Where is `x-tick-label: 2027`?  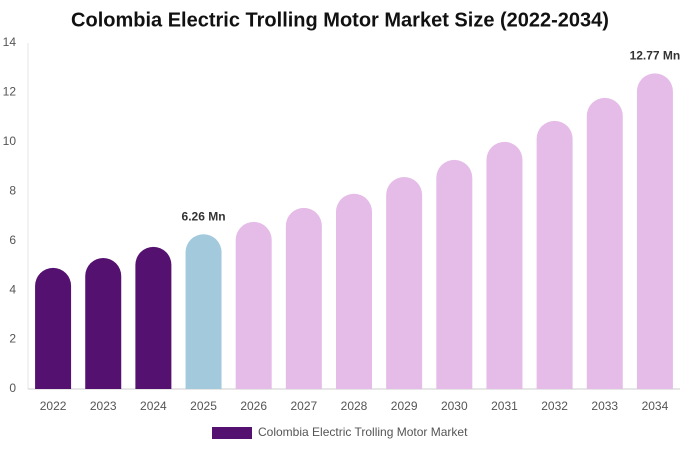 x-tick-label: 2027 is located at coordinates (303, 406).